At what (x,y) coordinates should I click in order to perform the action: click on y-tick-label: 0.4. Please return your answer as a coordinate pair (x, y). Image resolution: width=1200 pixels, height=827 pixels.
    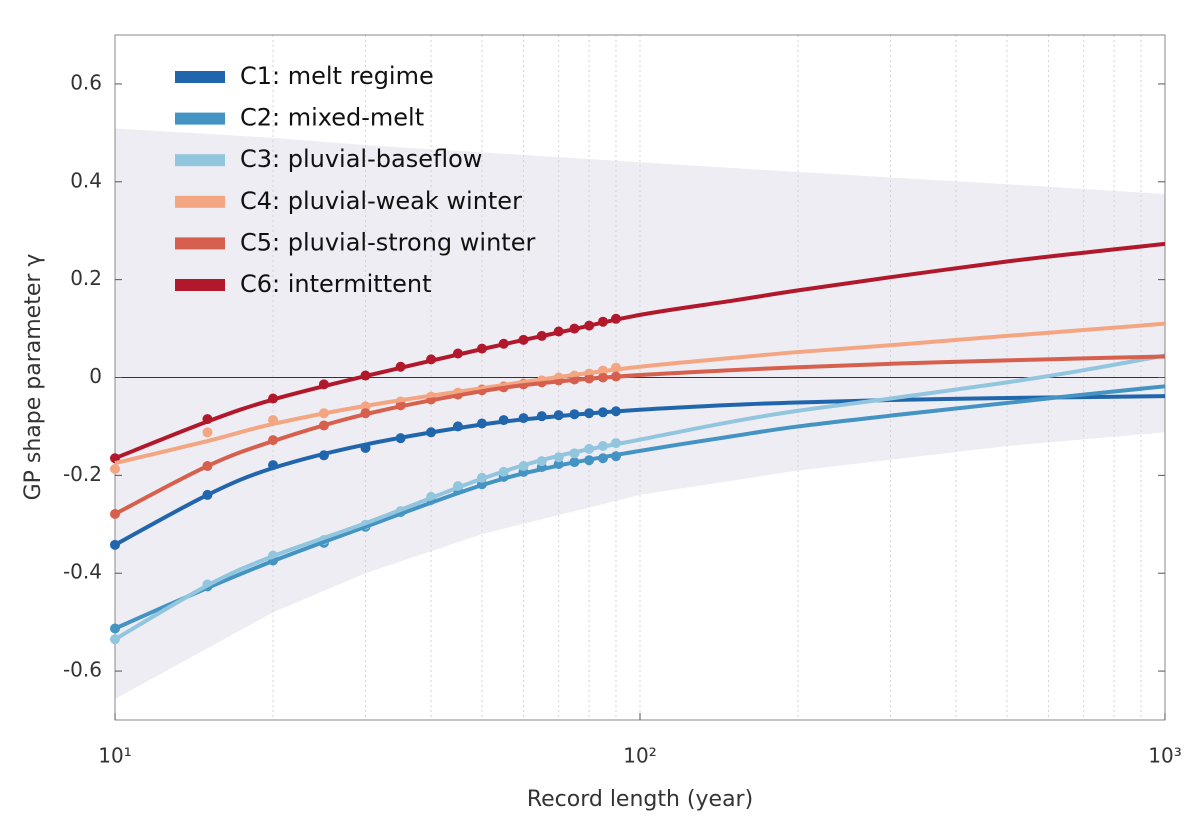
    Looking at the image, I should click on (86, 180).